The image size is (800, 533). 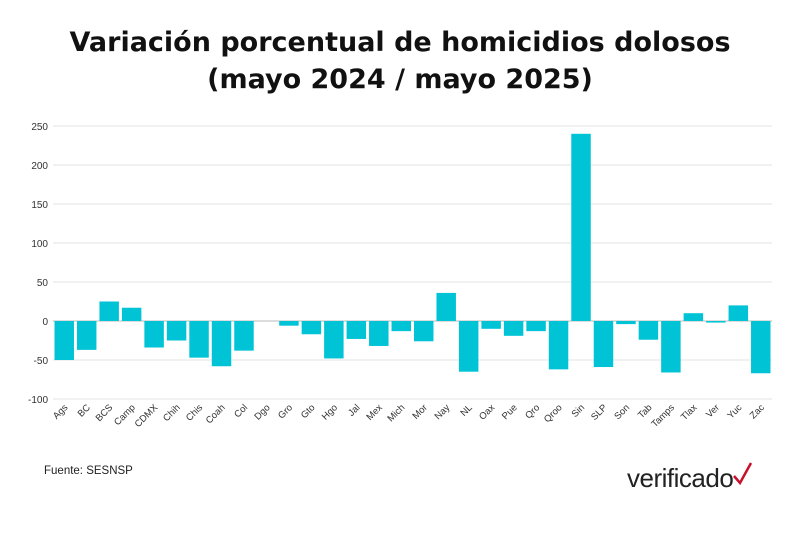 I want to click on y-tick-label: 100, so click(x=39, y=244).